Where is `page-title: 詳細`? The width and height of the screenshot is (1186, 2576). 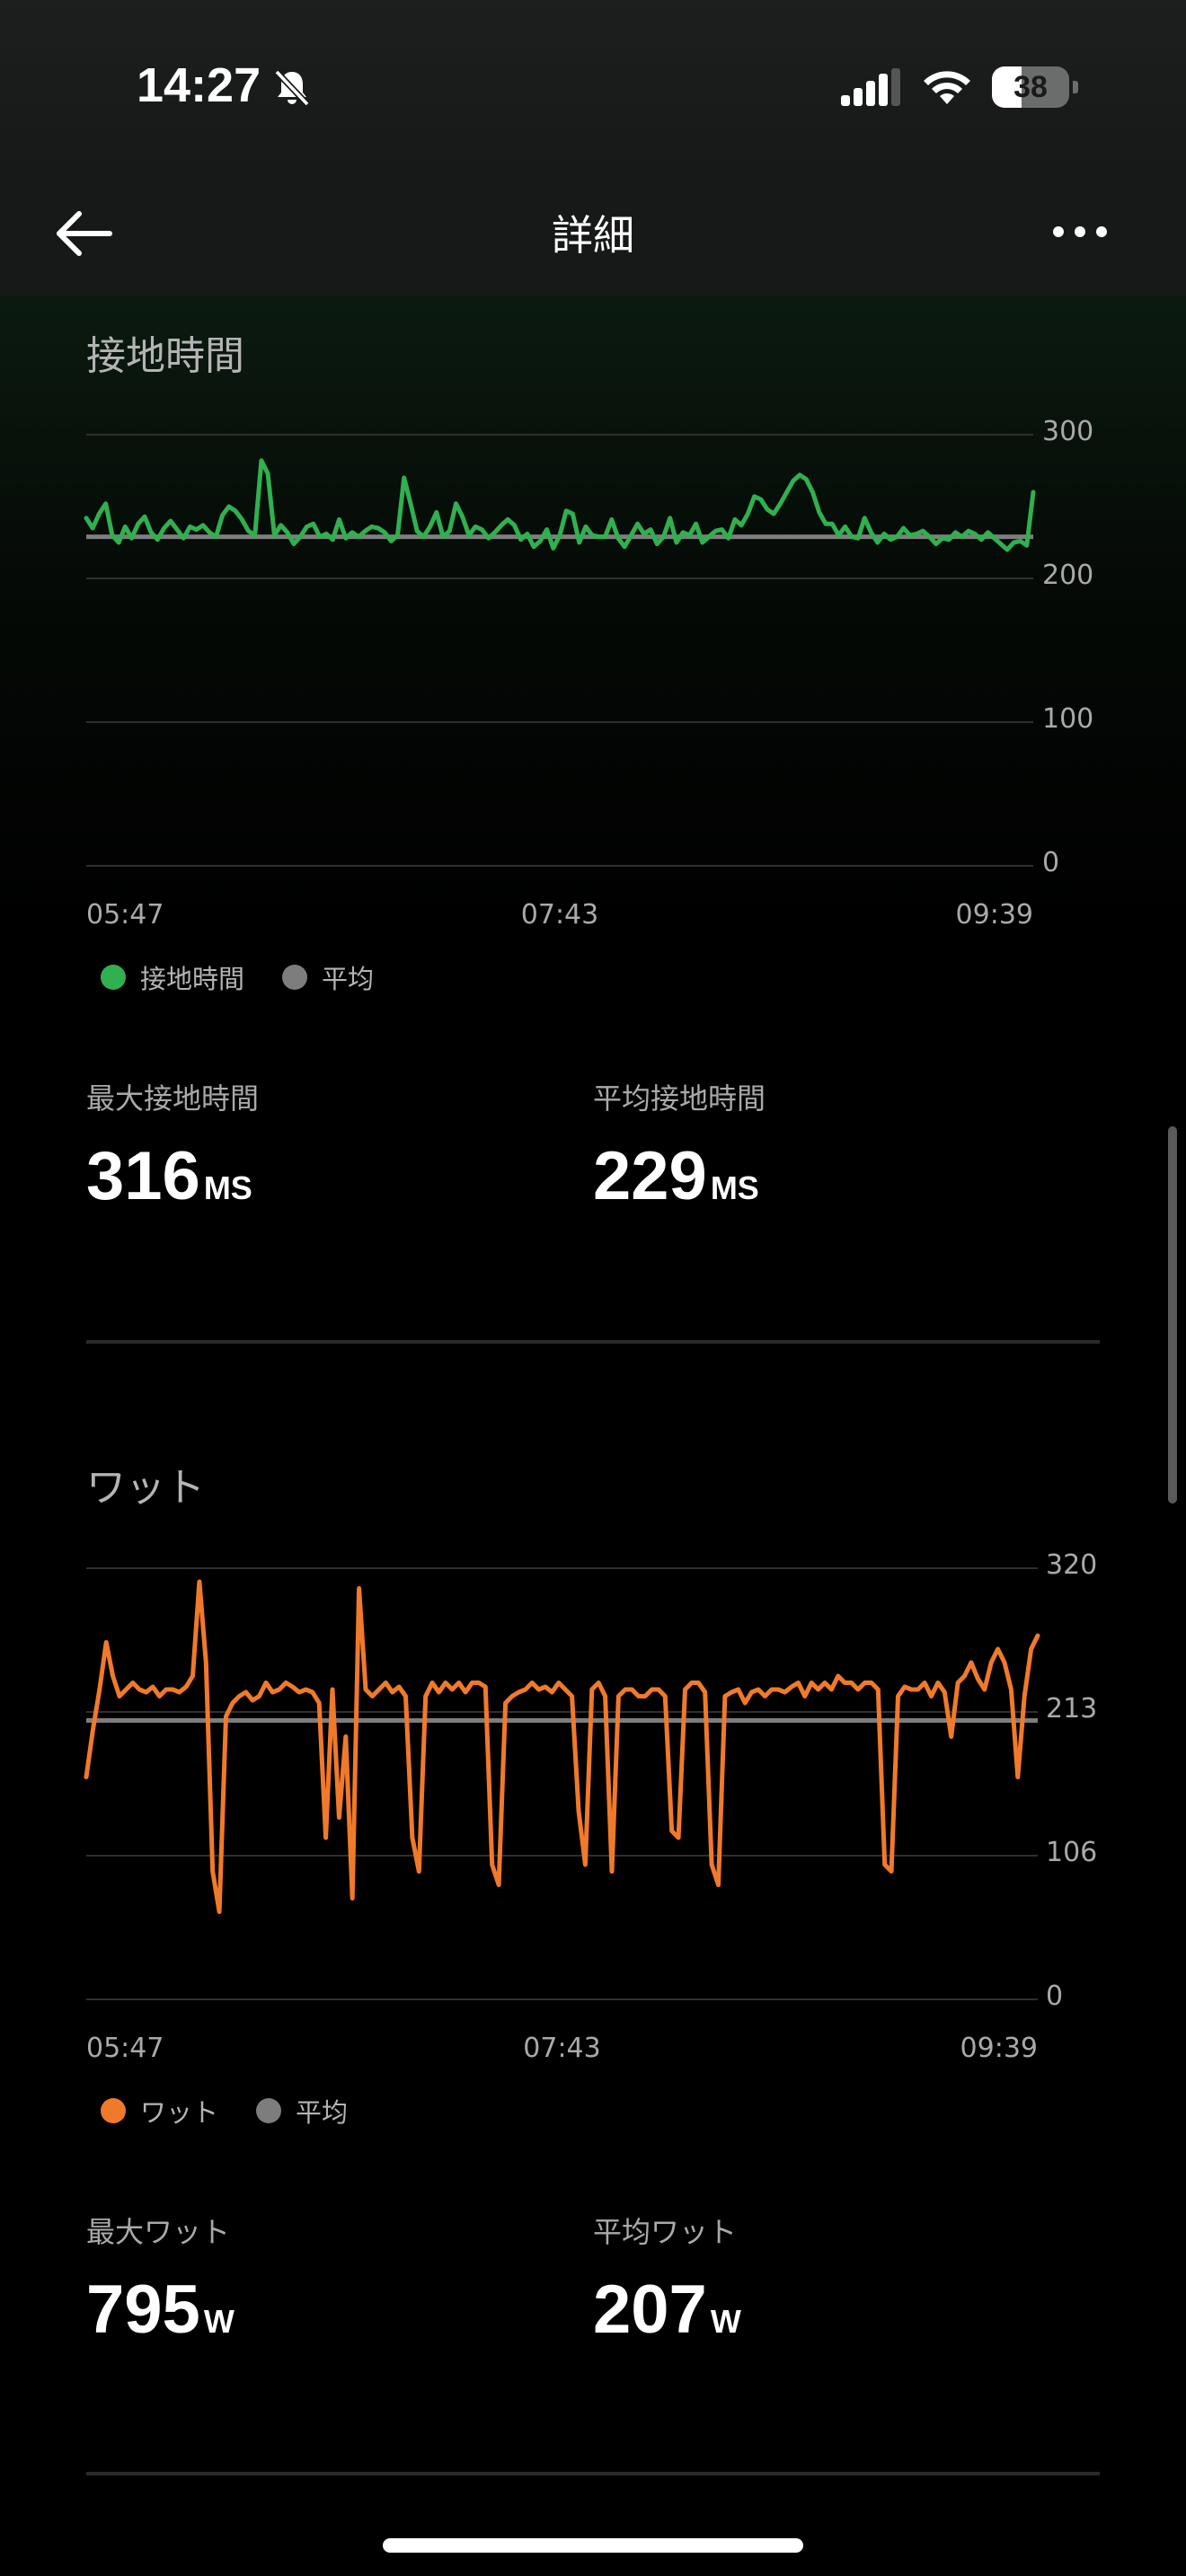
page-title: 詳細 is located at coordinates (593, 235).